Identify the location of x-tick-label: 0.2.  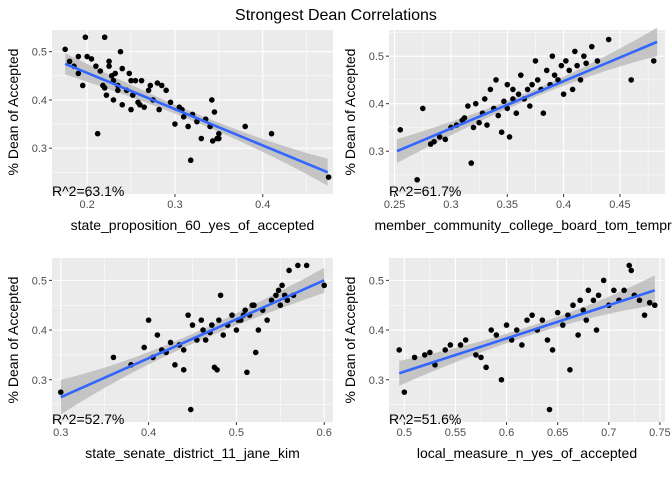
(86, 205).